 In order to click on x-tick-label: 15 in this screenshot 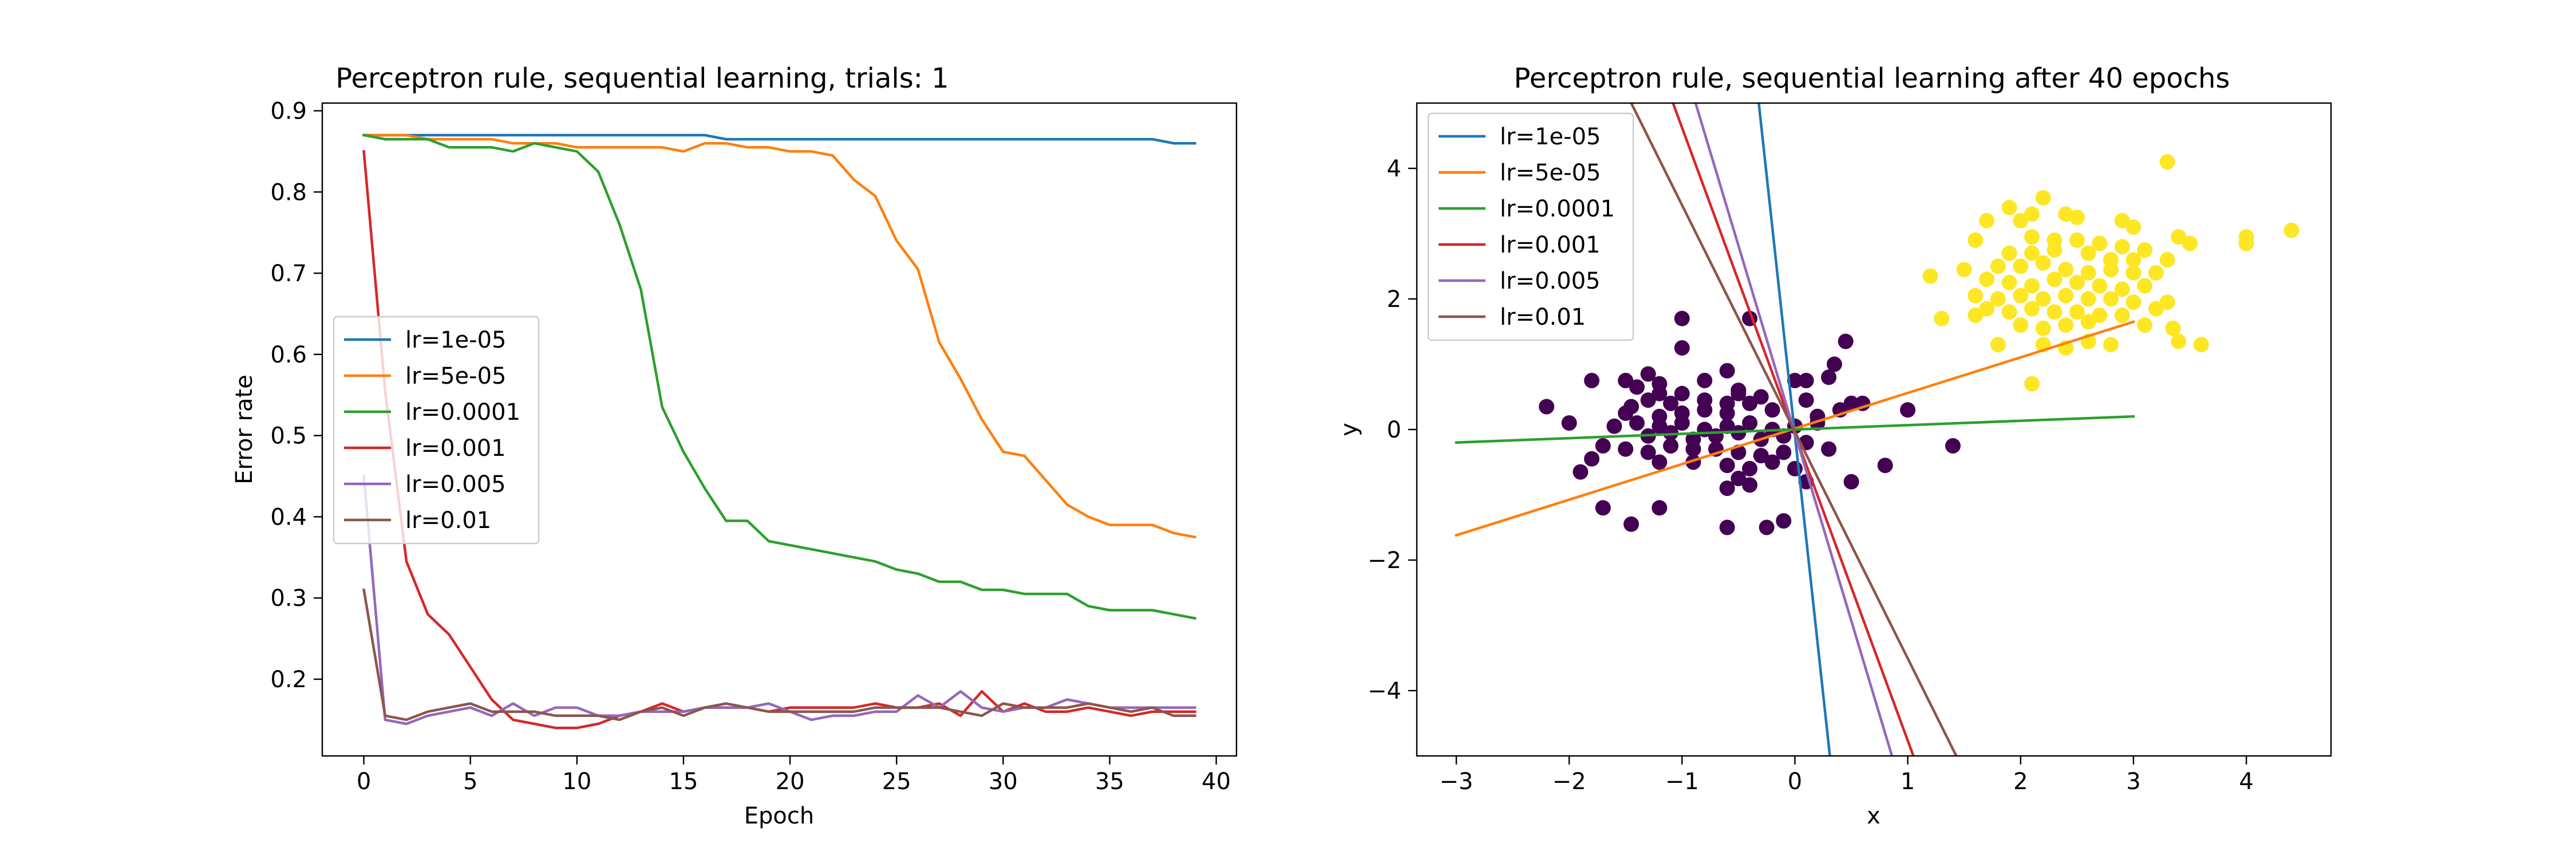, I will do `click(683, 782)`.